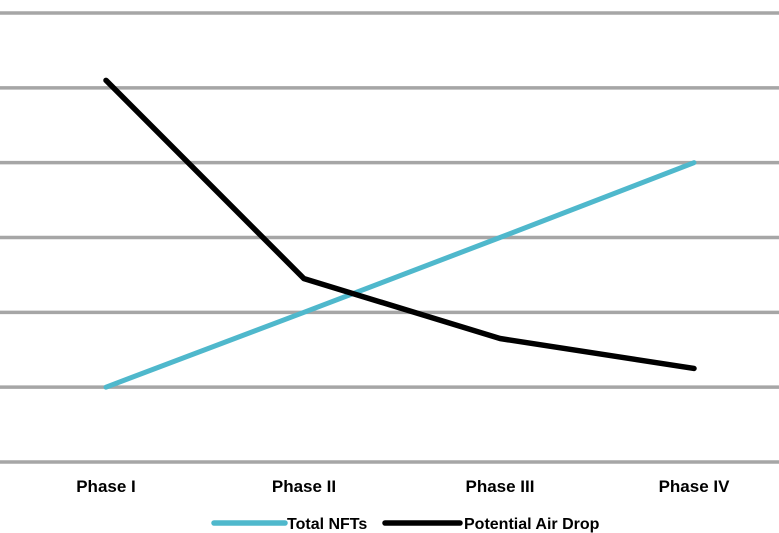 The width and height of the screenshot is (779, 533). Describe the element at coordinates (695, 486) in the screenshot. I see `x-tick-label: Phase IV` at that location.